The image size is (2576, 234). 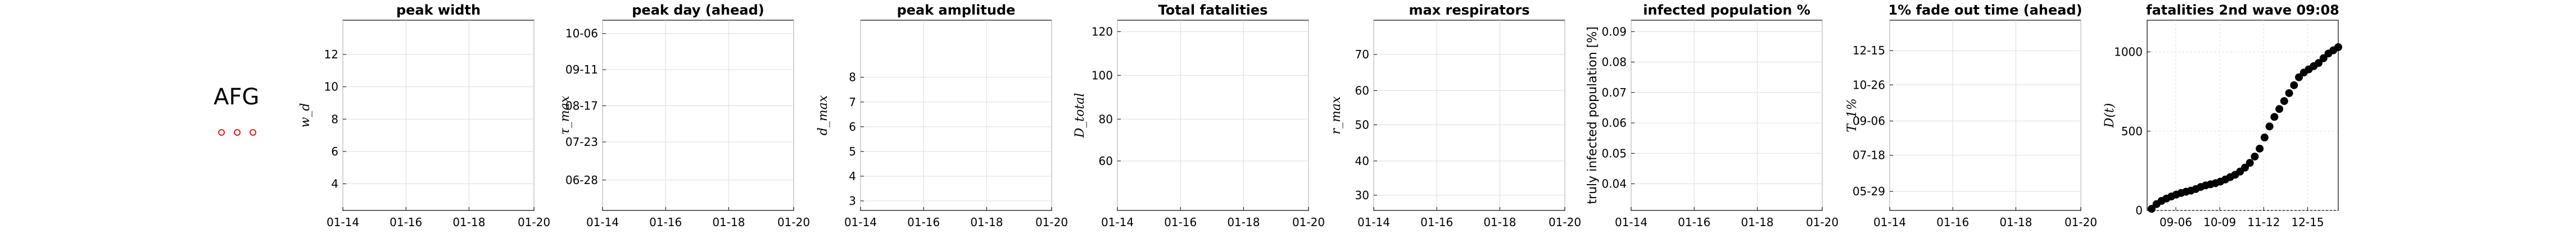 I want to click on panel-3-ylabel: d_max, so click(x=823, y=115).